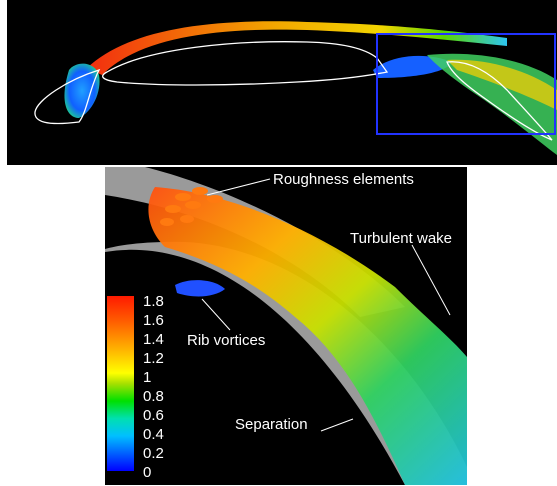 The image size is (557, 486). I want to click on colorbar-tick: 0, so click(147, 472).